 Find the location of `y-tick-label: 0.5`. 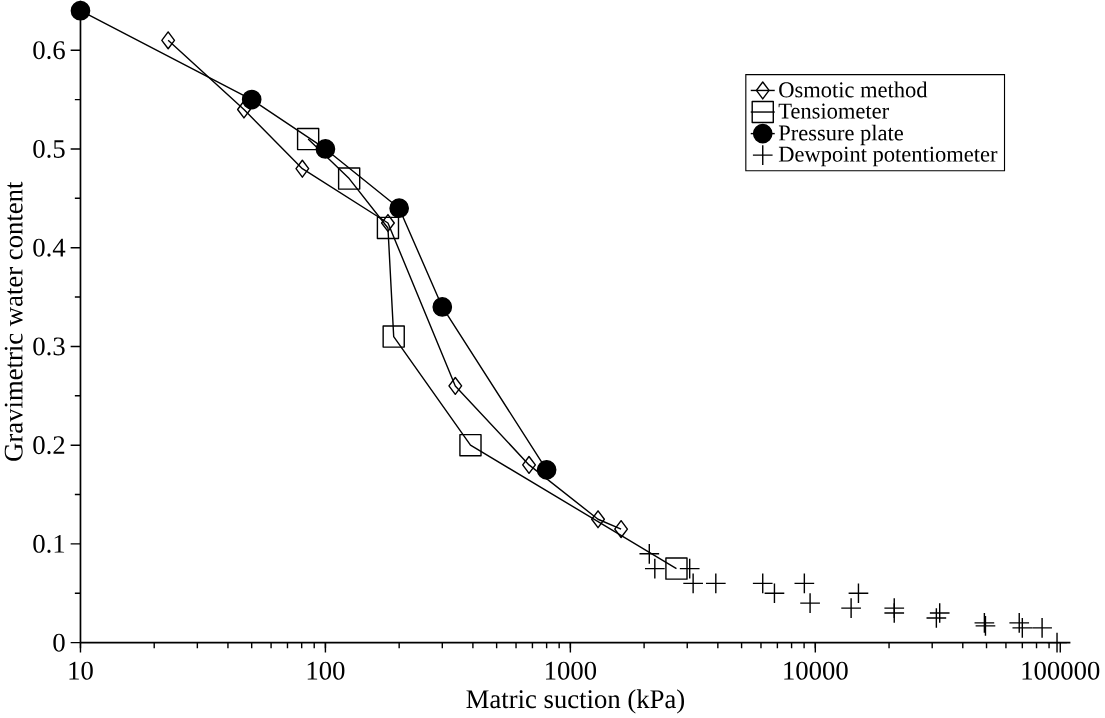

y-tick-label: 0.5 is located at coordinates (49, 148).